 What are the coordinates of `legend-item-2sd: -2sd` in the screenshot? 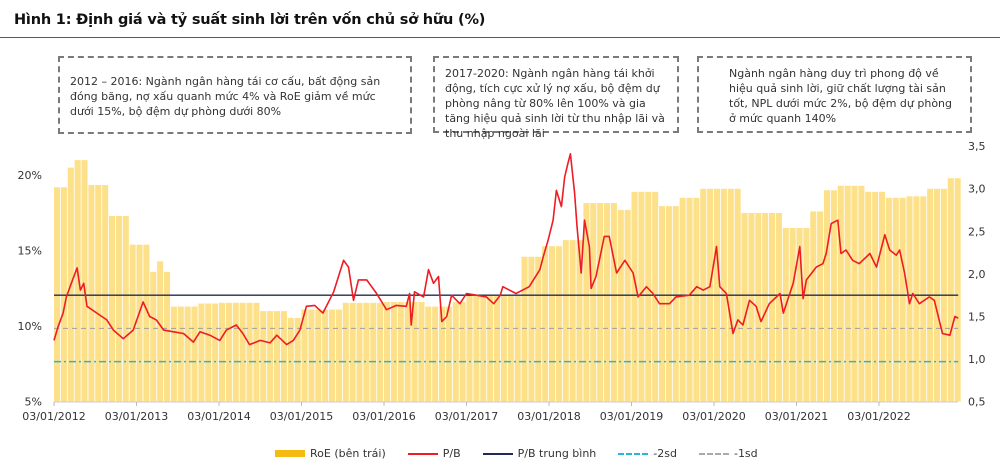 It's located at (647, 453).